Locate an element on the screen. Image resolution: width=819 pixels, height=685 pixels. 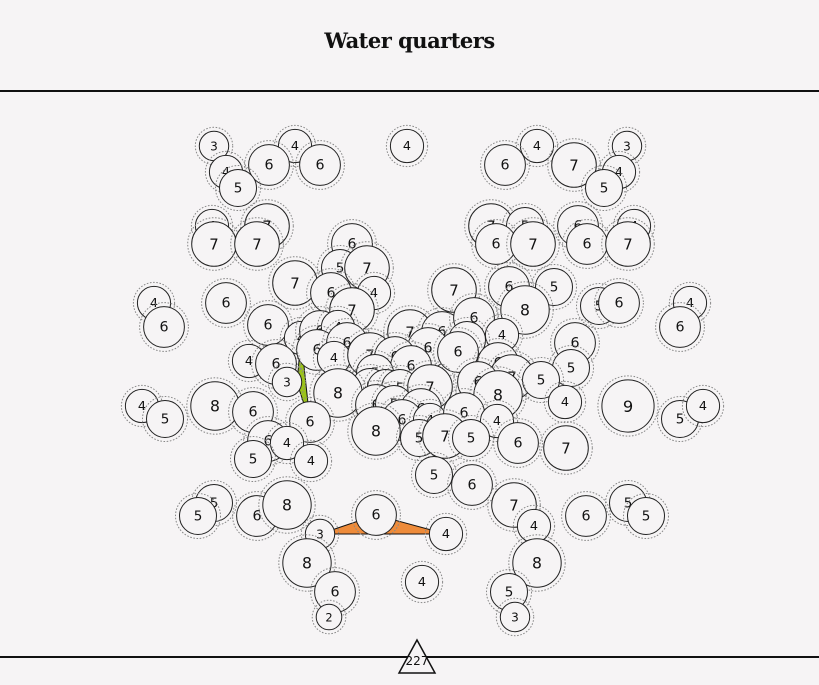
header-bar: Water quarters is located at coordinates (409, 46).